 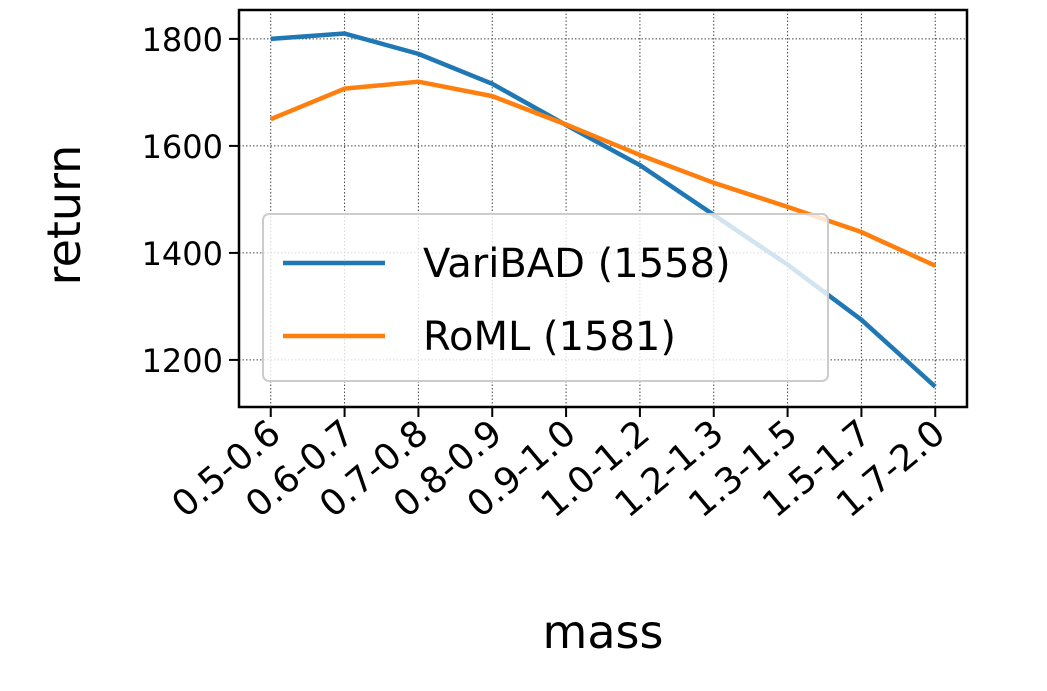 I want to click on y-tick-label: 1400, so click(x=182, y=254).